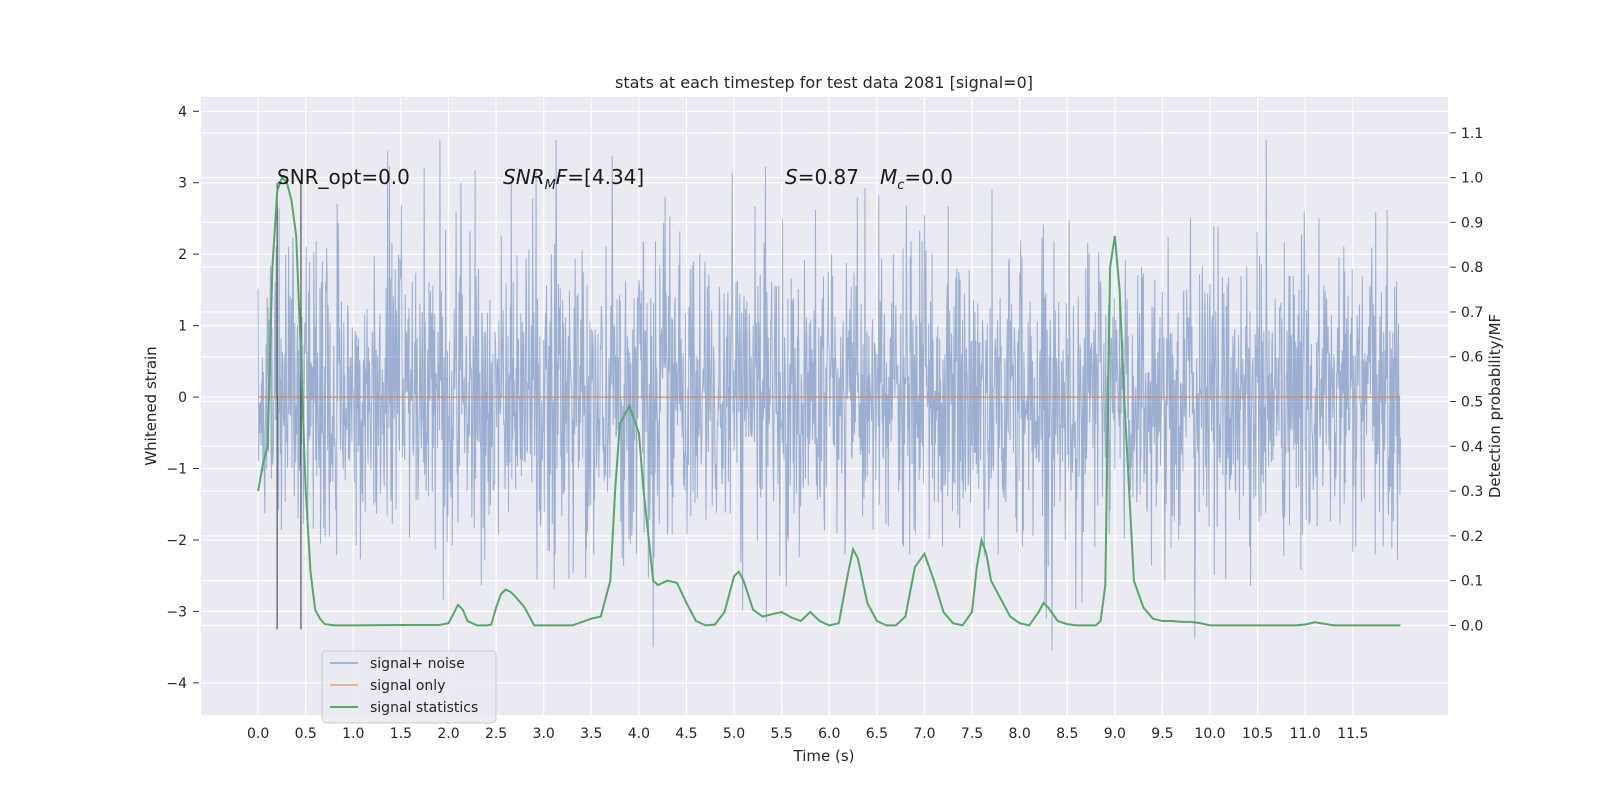 The height and width of the screenshot is (800, 1600). I want to click on legend-label-signal: signal only, so click(407, 686).